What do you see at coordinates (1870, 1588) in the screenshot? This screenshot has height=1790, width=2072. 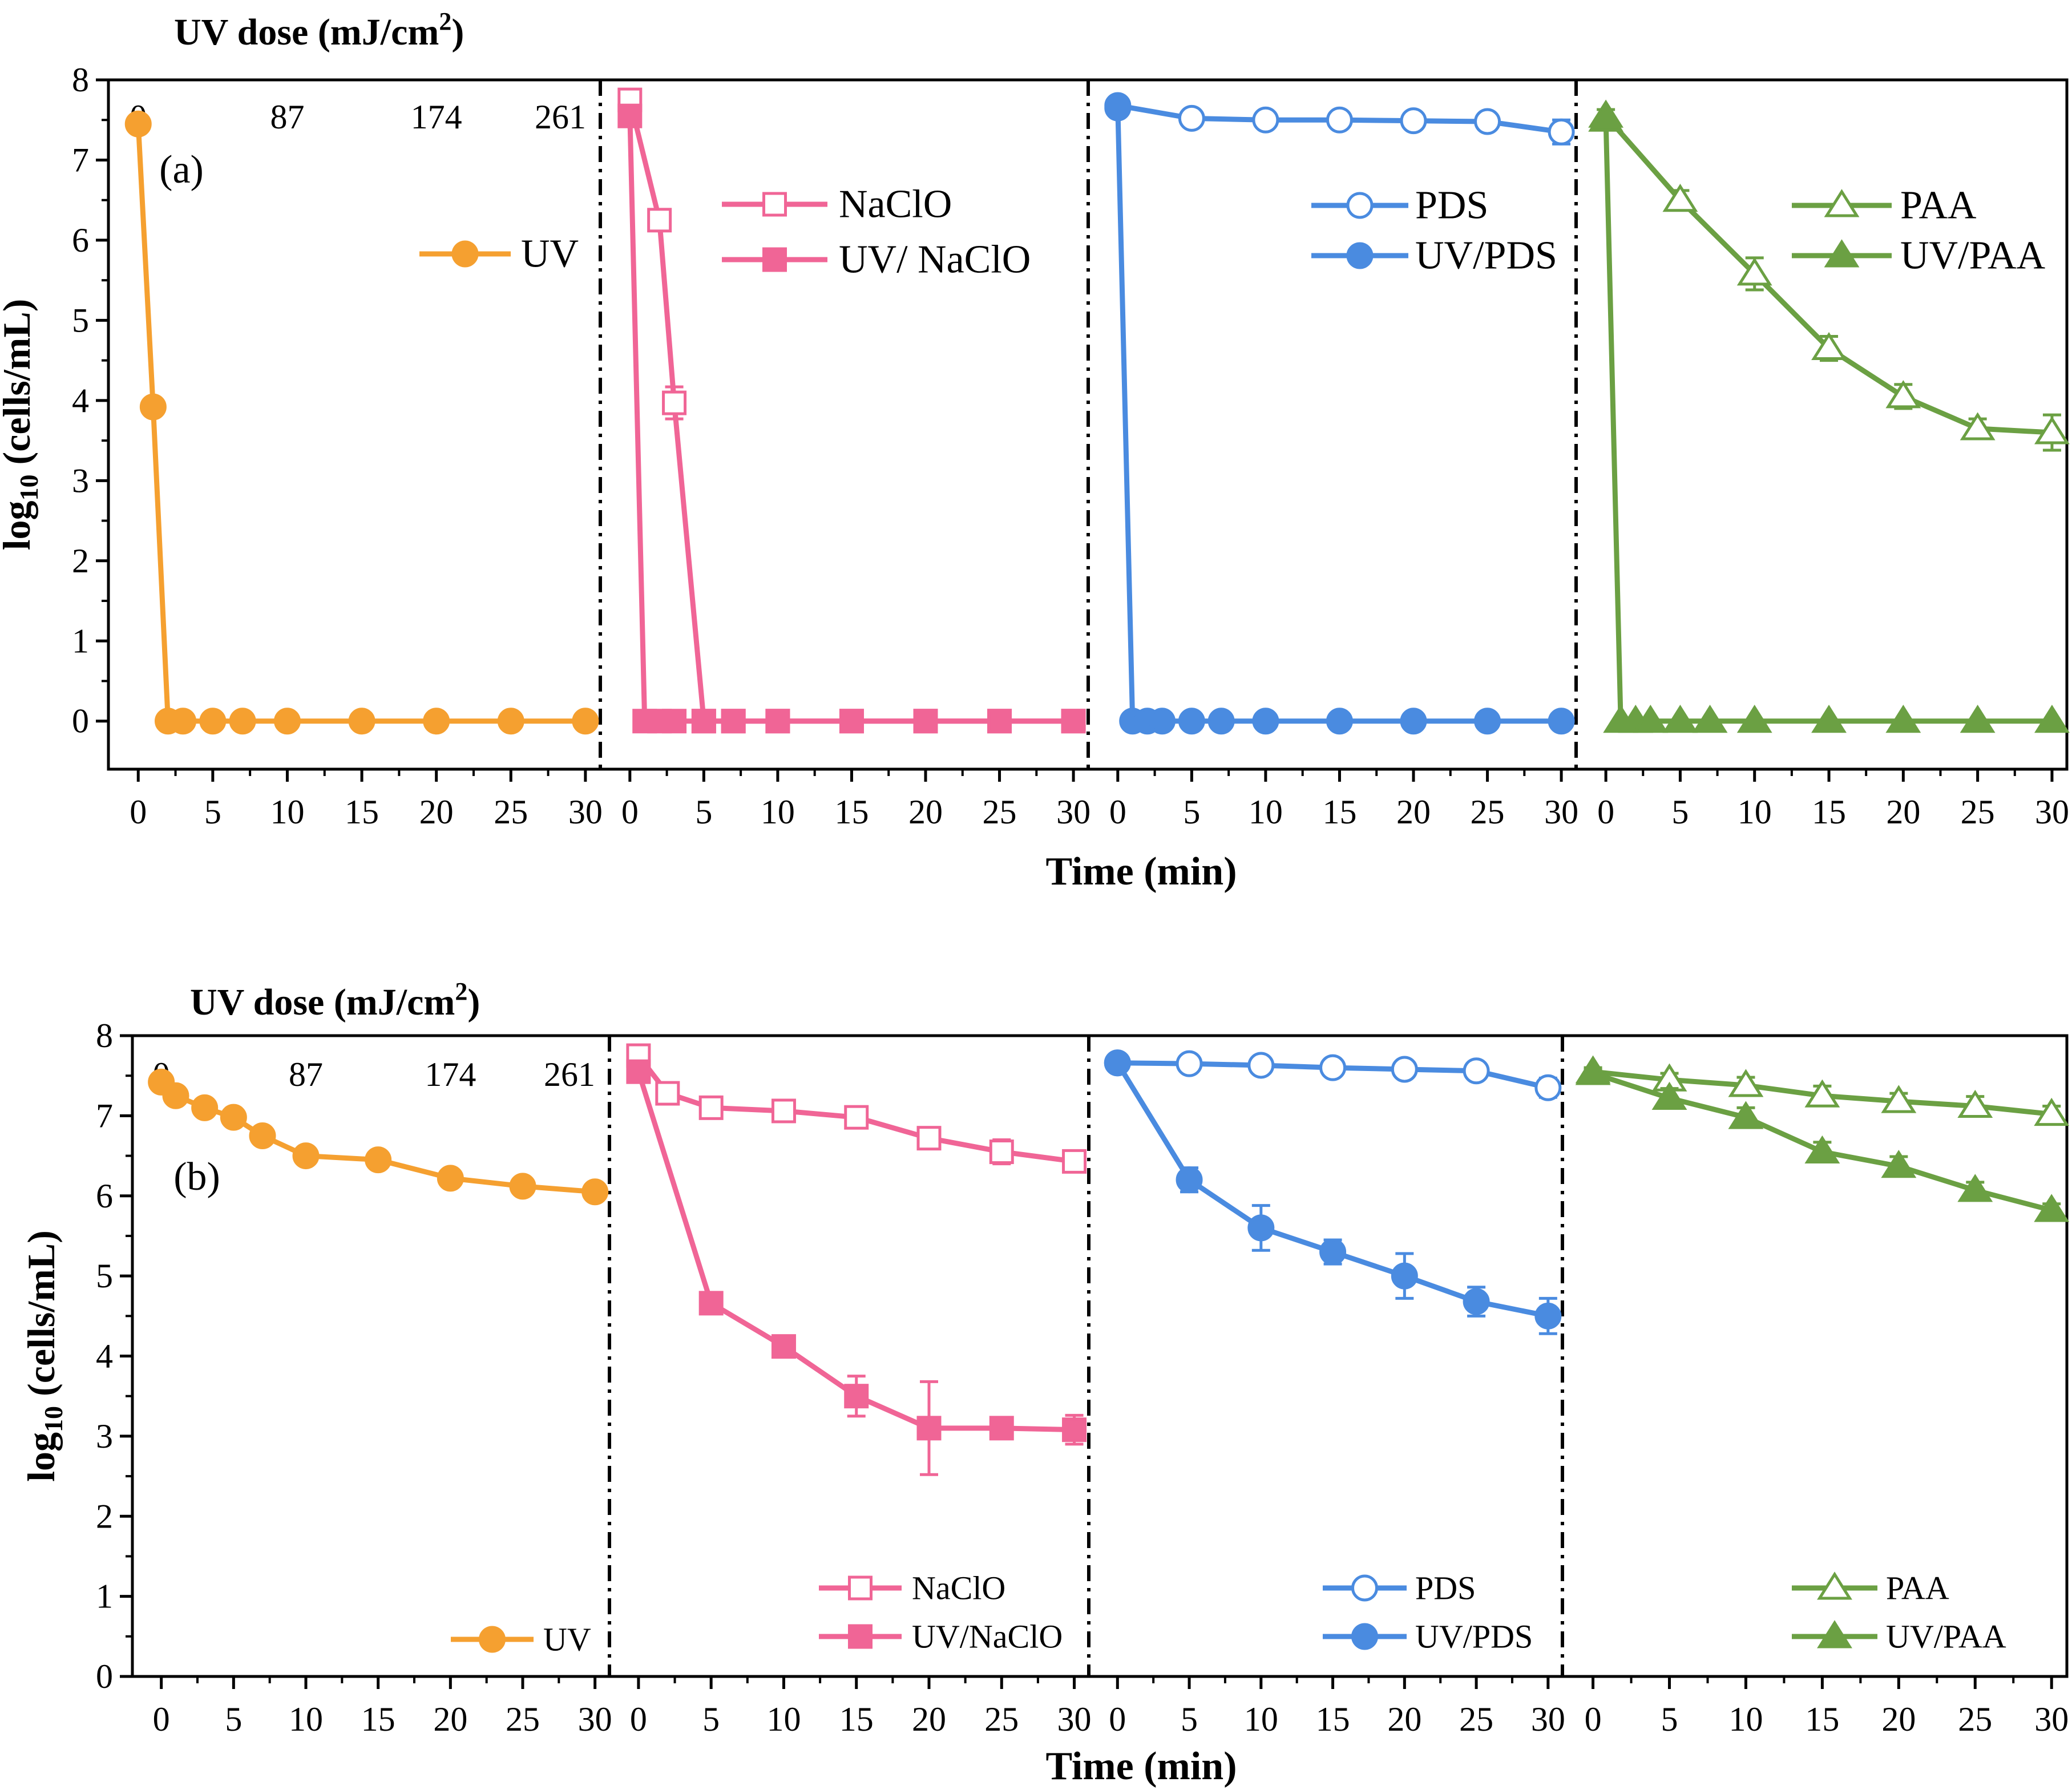 I see `legend-entry: PAA` at bounding box center [1870, 1588].